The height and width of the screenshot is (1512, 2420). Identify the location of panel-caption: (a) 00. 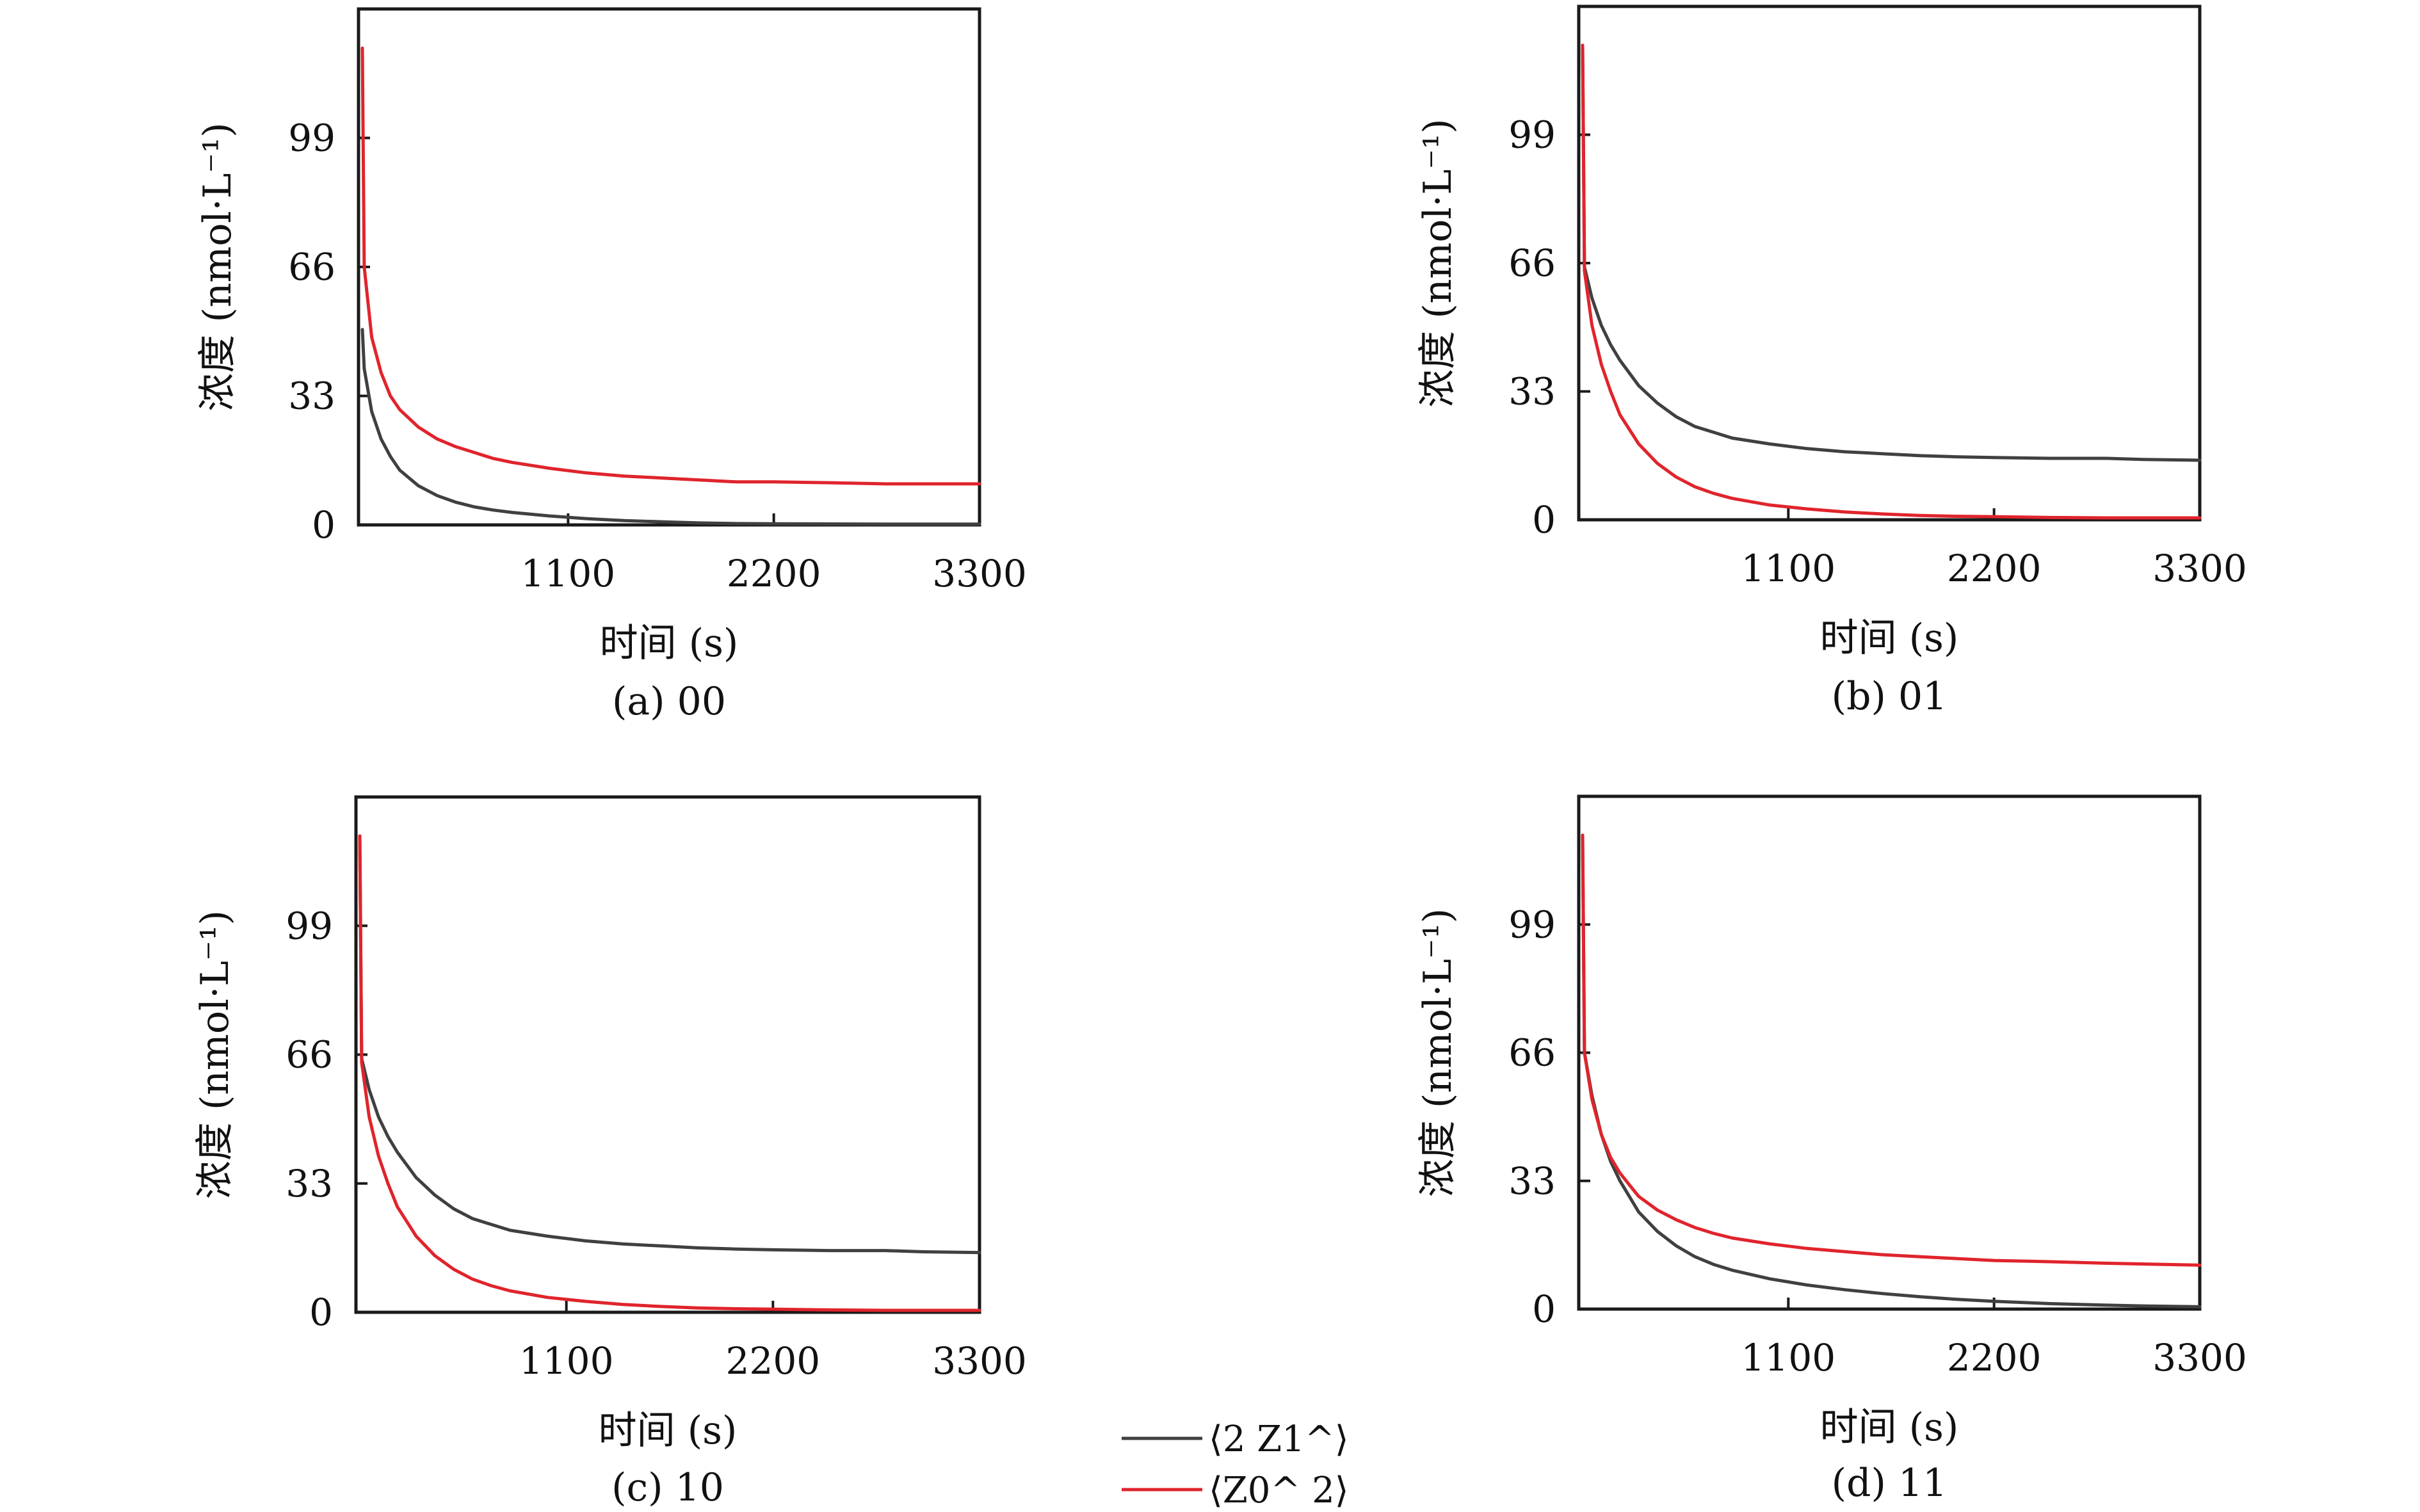
(669, 701).